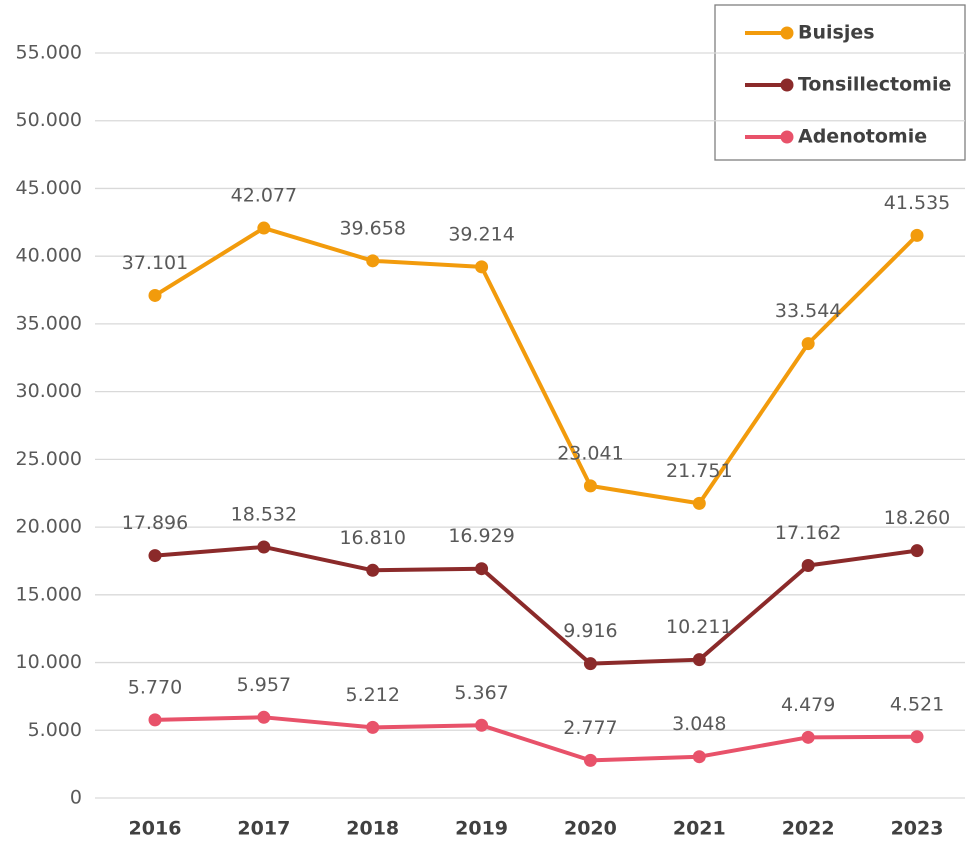 This screenshot has width=969, height=841. I want to click on data-label: 37.101, so click(155, 263).